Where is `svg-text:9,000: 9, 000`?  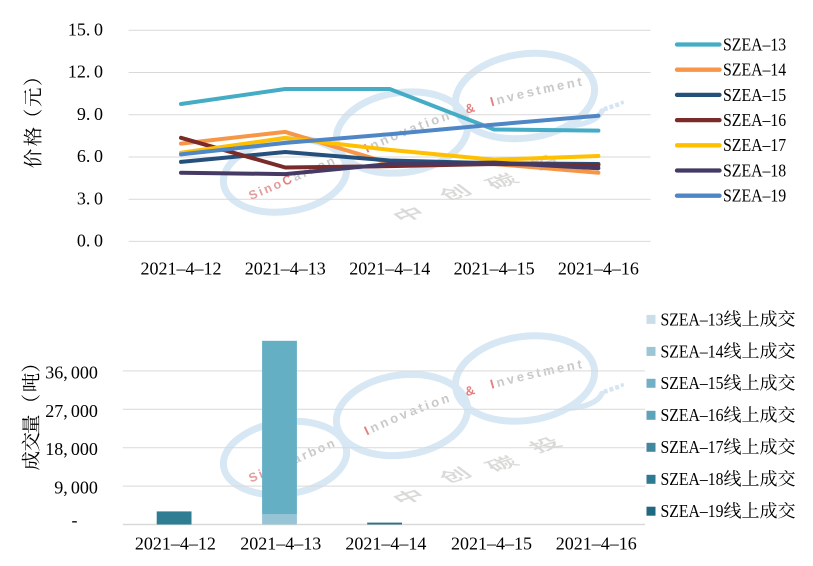 svg-text:9,000: 9, 000 is located at coordinates (76, 488).